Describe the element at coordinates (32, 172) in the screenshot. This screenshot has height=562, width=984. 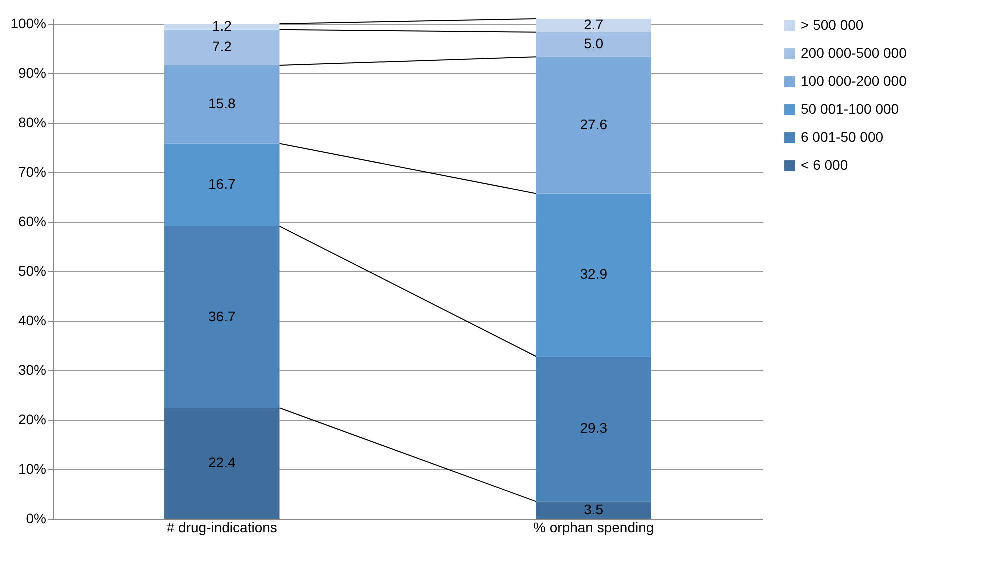
I see `y-tick-label: 70%` at that location.